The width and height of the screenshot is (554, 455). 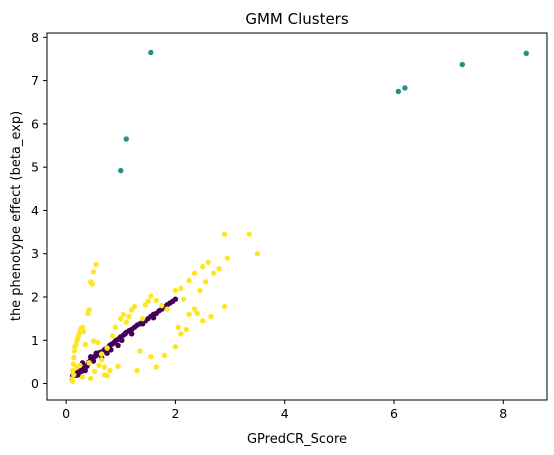 I want to click on chart-title: GMM Clusters, so click(x=297, y=19).